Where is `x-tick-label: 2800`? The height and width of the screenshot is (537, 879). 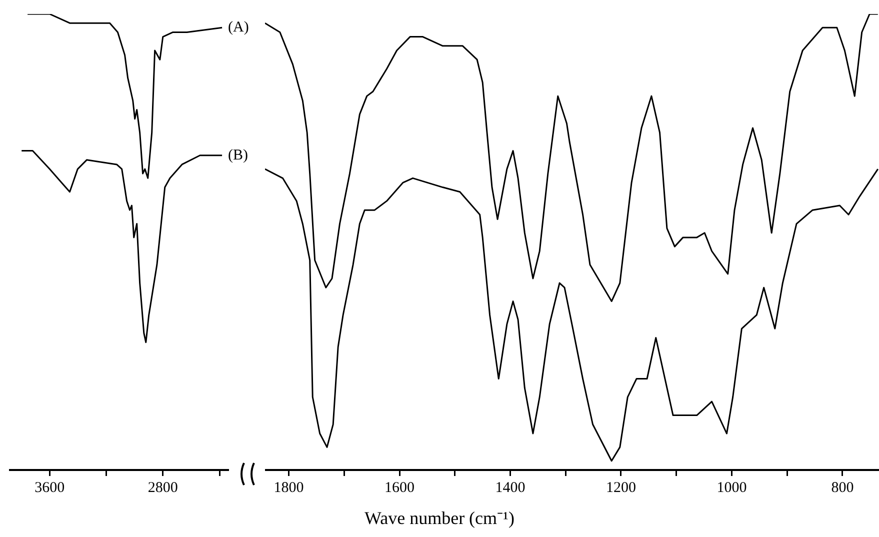
x-tick-label: 2800 is located at coordinates (163, 488).